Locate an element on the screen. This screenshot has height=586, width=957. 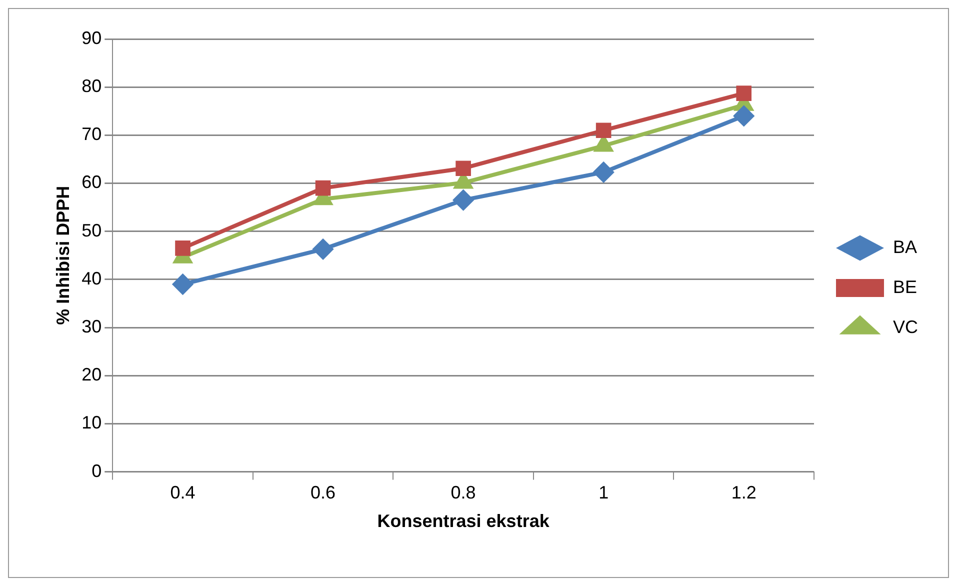
y-tick-label: 70 is located at coordinates (92, 134).